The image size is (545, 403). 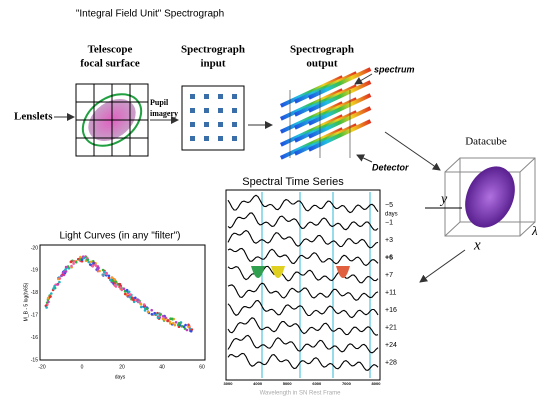 I want to click on epoch-label: +11, so click(x=390, y=292).